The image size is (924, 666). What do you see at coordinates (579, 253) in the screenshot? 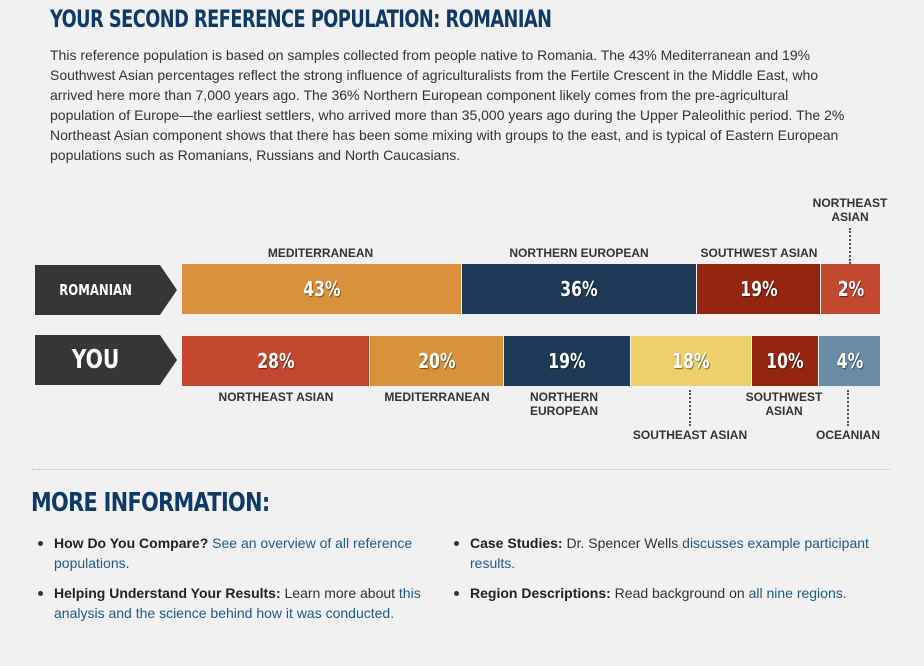
I see `label-romanian-northern-european: NORTHERN EUROPEAN` at bounding box center [579, 253].